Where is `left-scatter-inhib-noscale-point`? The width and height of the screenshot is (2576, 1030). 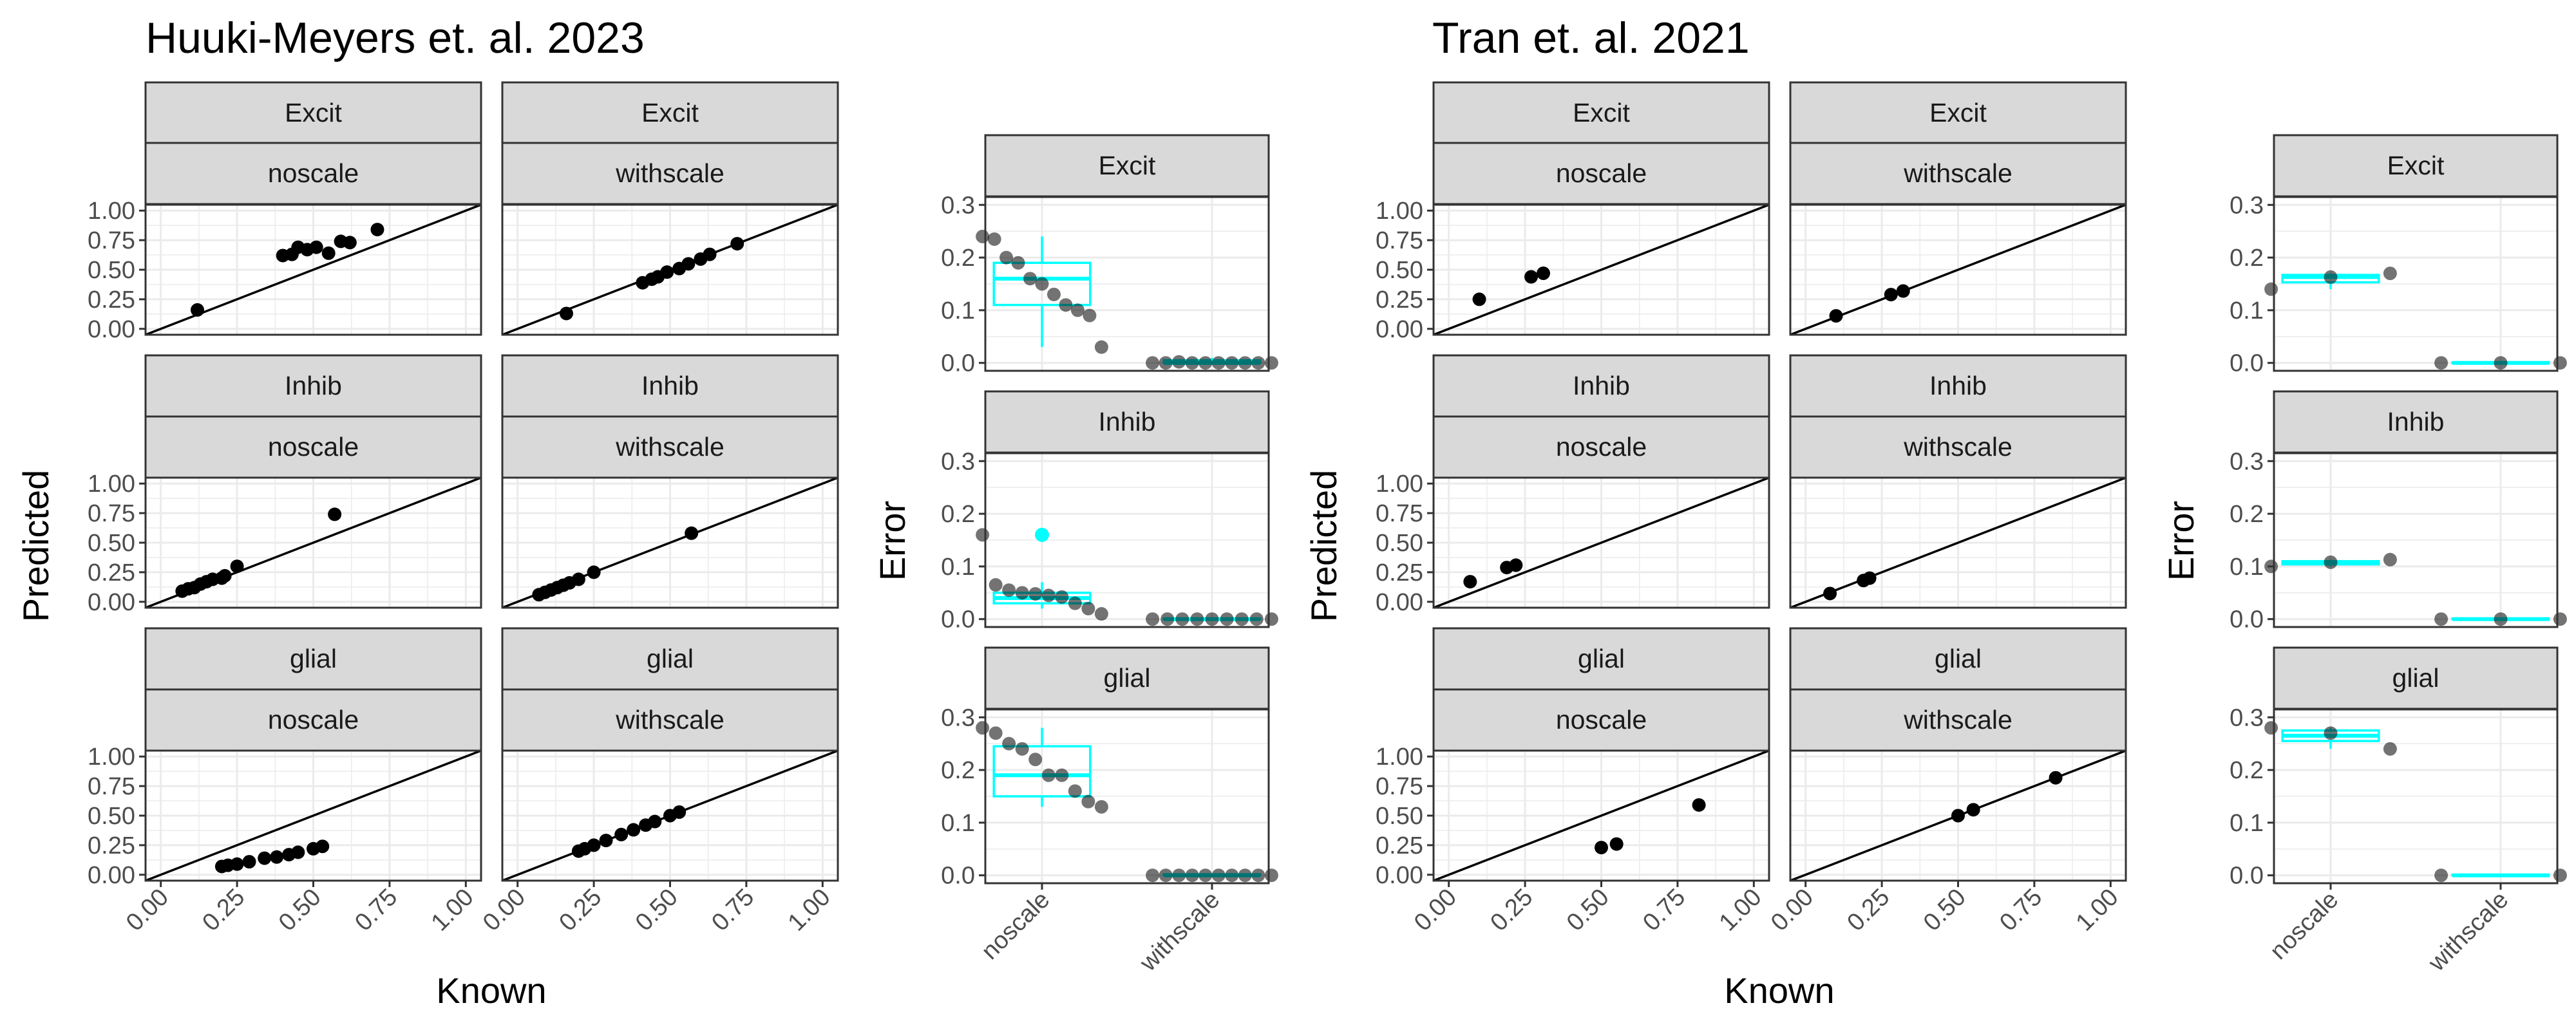
left-scatter-inhib-noscale-point is located at coordinates (237, 566).